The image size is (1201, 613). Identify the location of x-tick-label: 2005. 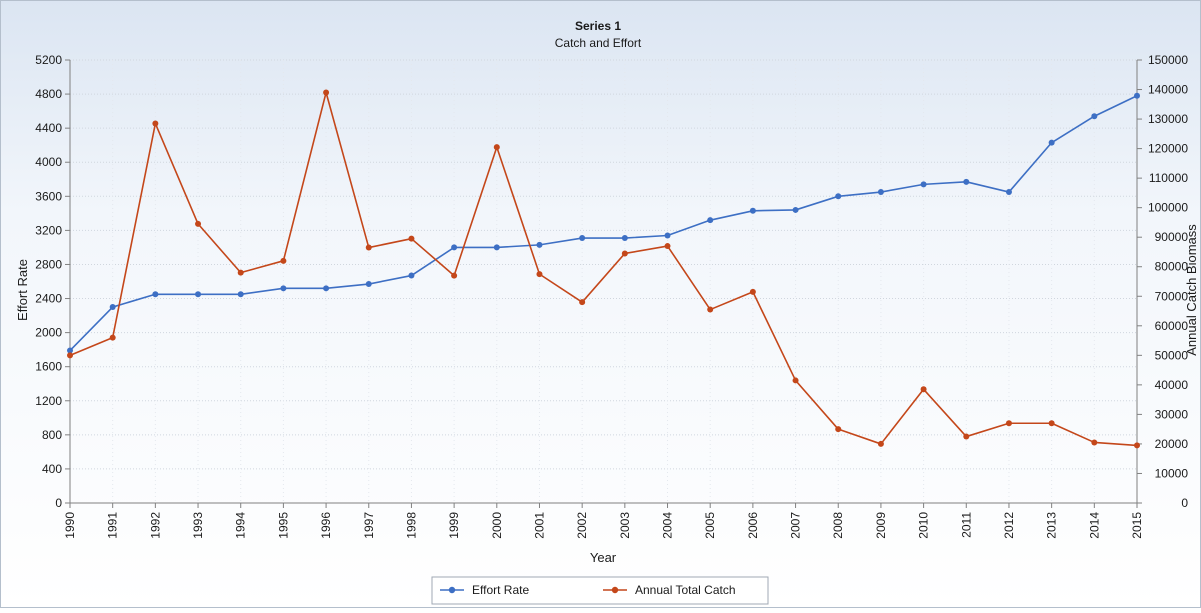
(710, 525).